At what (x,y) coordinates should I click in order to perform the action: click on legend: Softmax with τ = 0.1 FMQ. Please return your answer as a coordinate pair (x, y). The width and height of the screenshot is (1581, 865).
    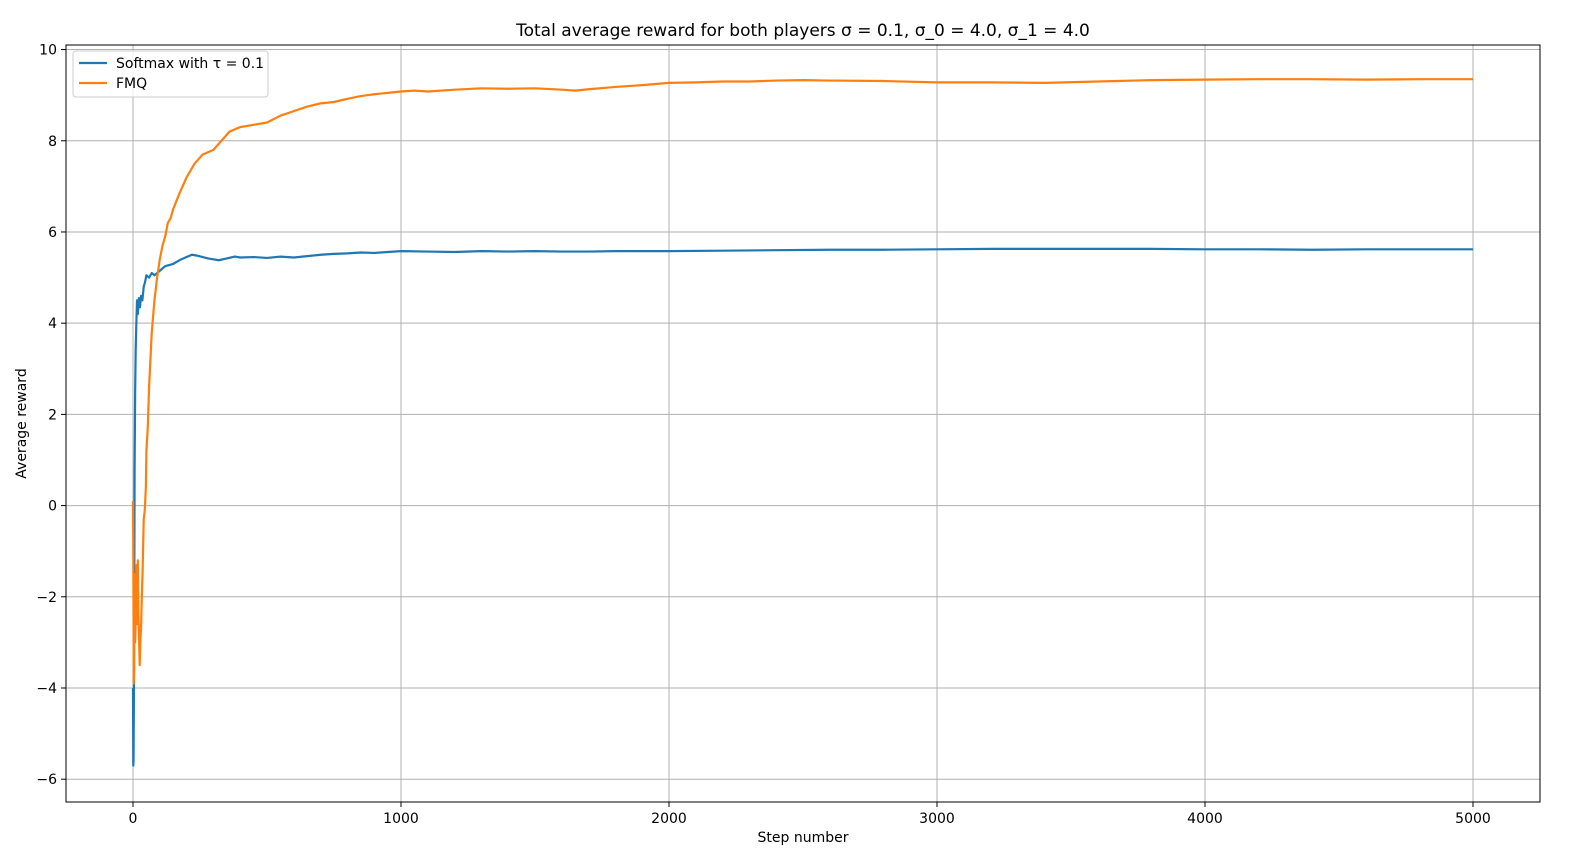
    Looking at the image, I should click on (170, 74).